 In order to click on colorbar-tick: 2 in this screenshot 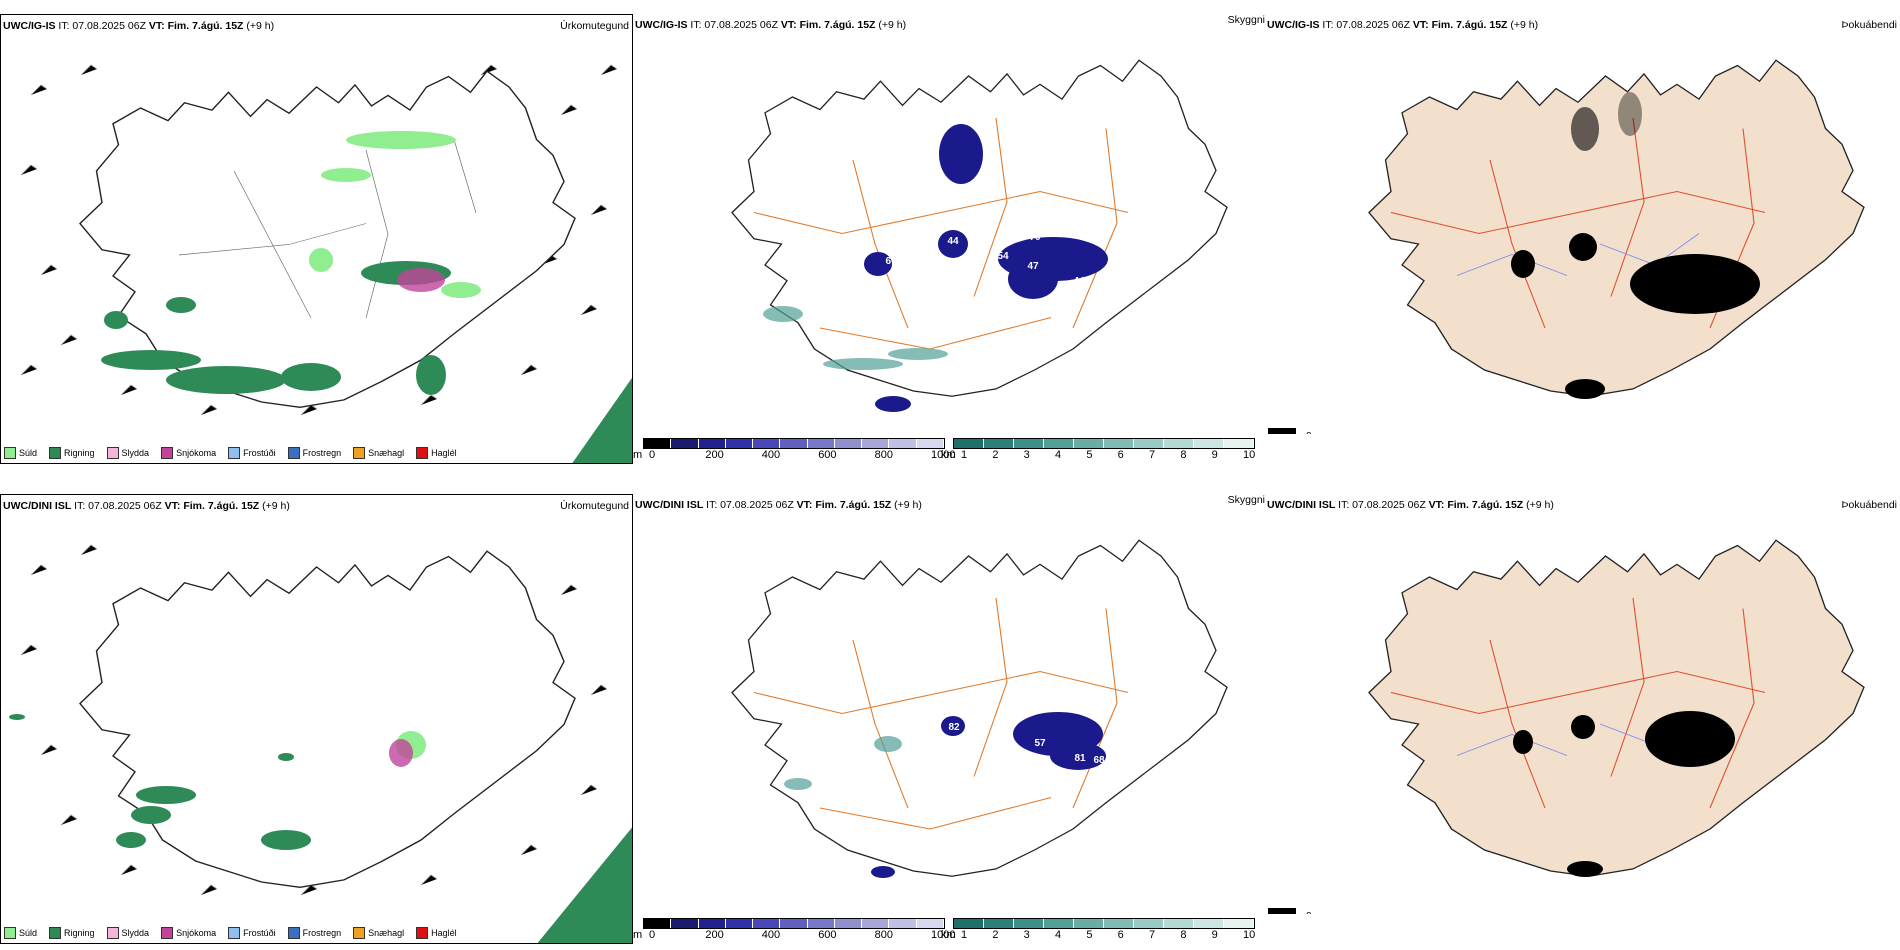, I will do `click(995, 935)`.